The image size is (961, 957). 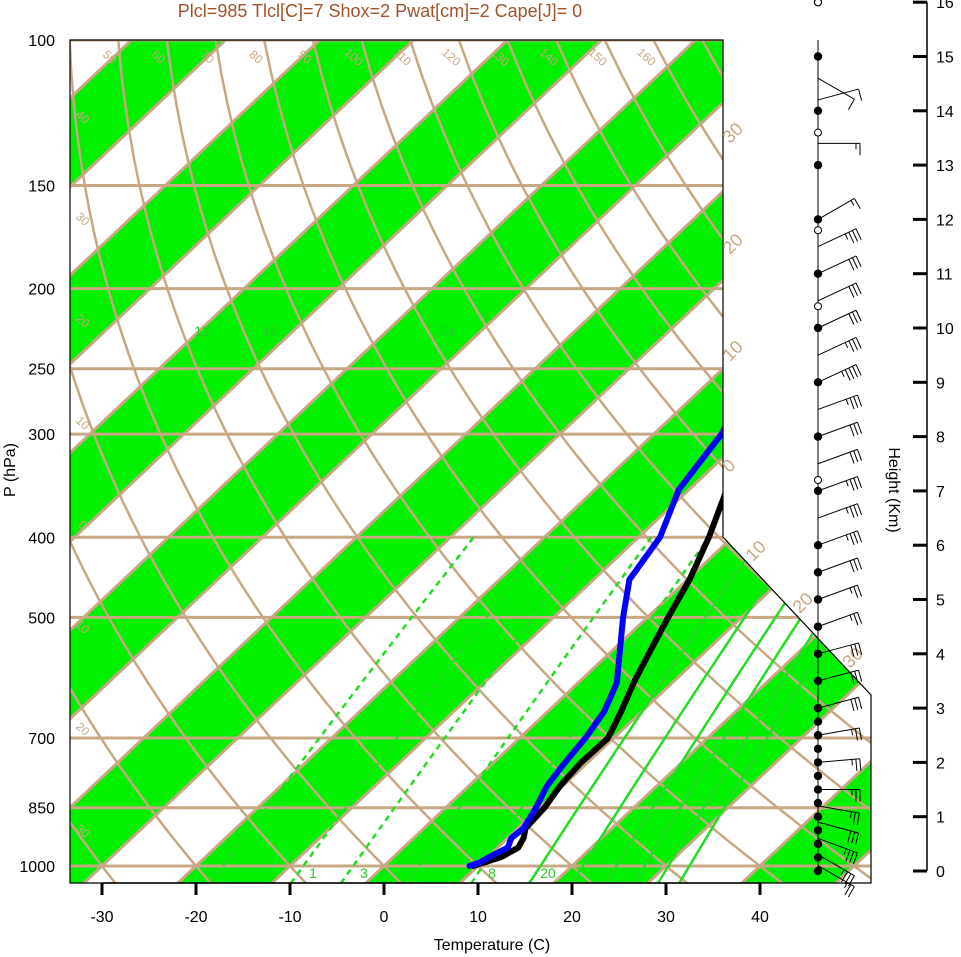 What do you see at coordinates (41, 186) in the screenshot?
I see `pressure-tick-label: 150` at bounding box center [41, 186].